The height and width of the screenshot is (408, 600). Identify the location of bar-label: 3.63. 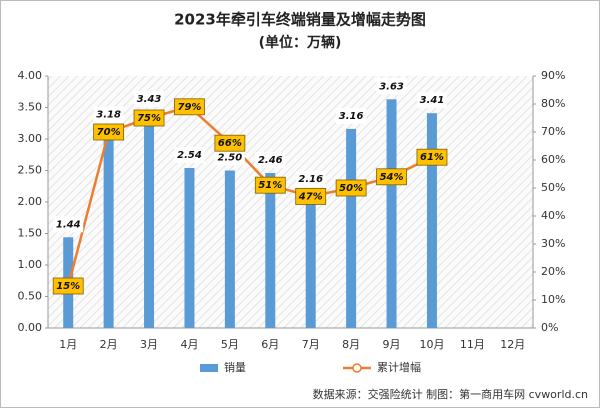
(391, 86).